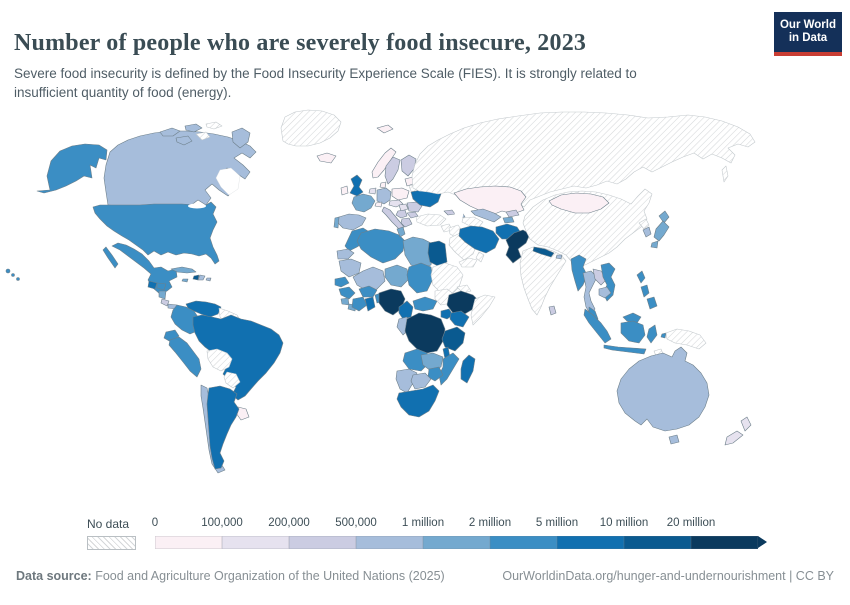  I want to click on country-norway, so click(384, 163).